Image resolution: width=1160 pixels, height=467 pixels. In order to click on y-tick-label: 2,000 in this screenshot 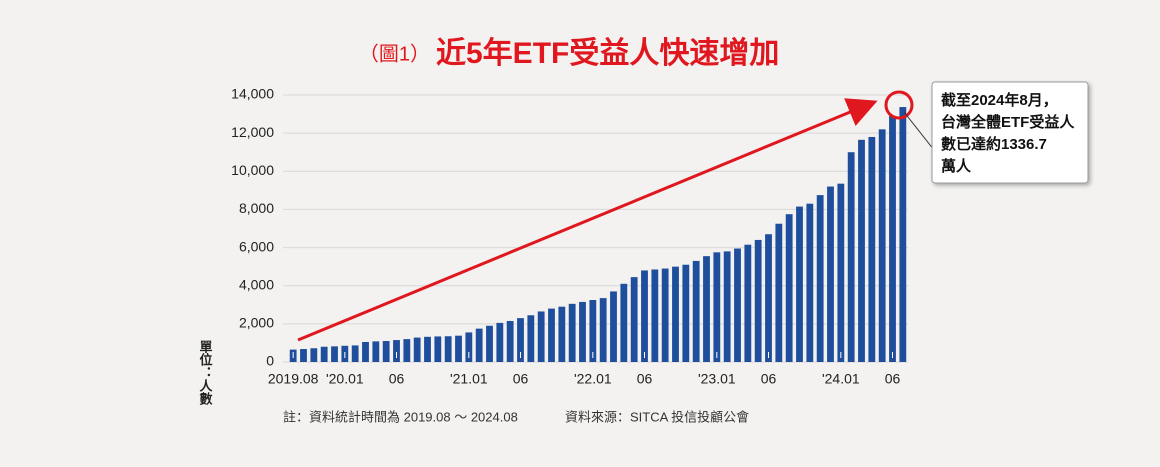, I will do `click(256, 323)`.